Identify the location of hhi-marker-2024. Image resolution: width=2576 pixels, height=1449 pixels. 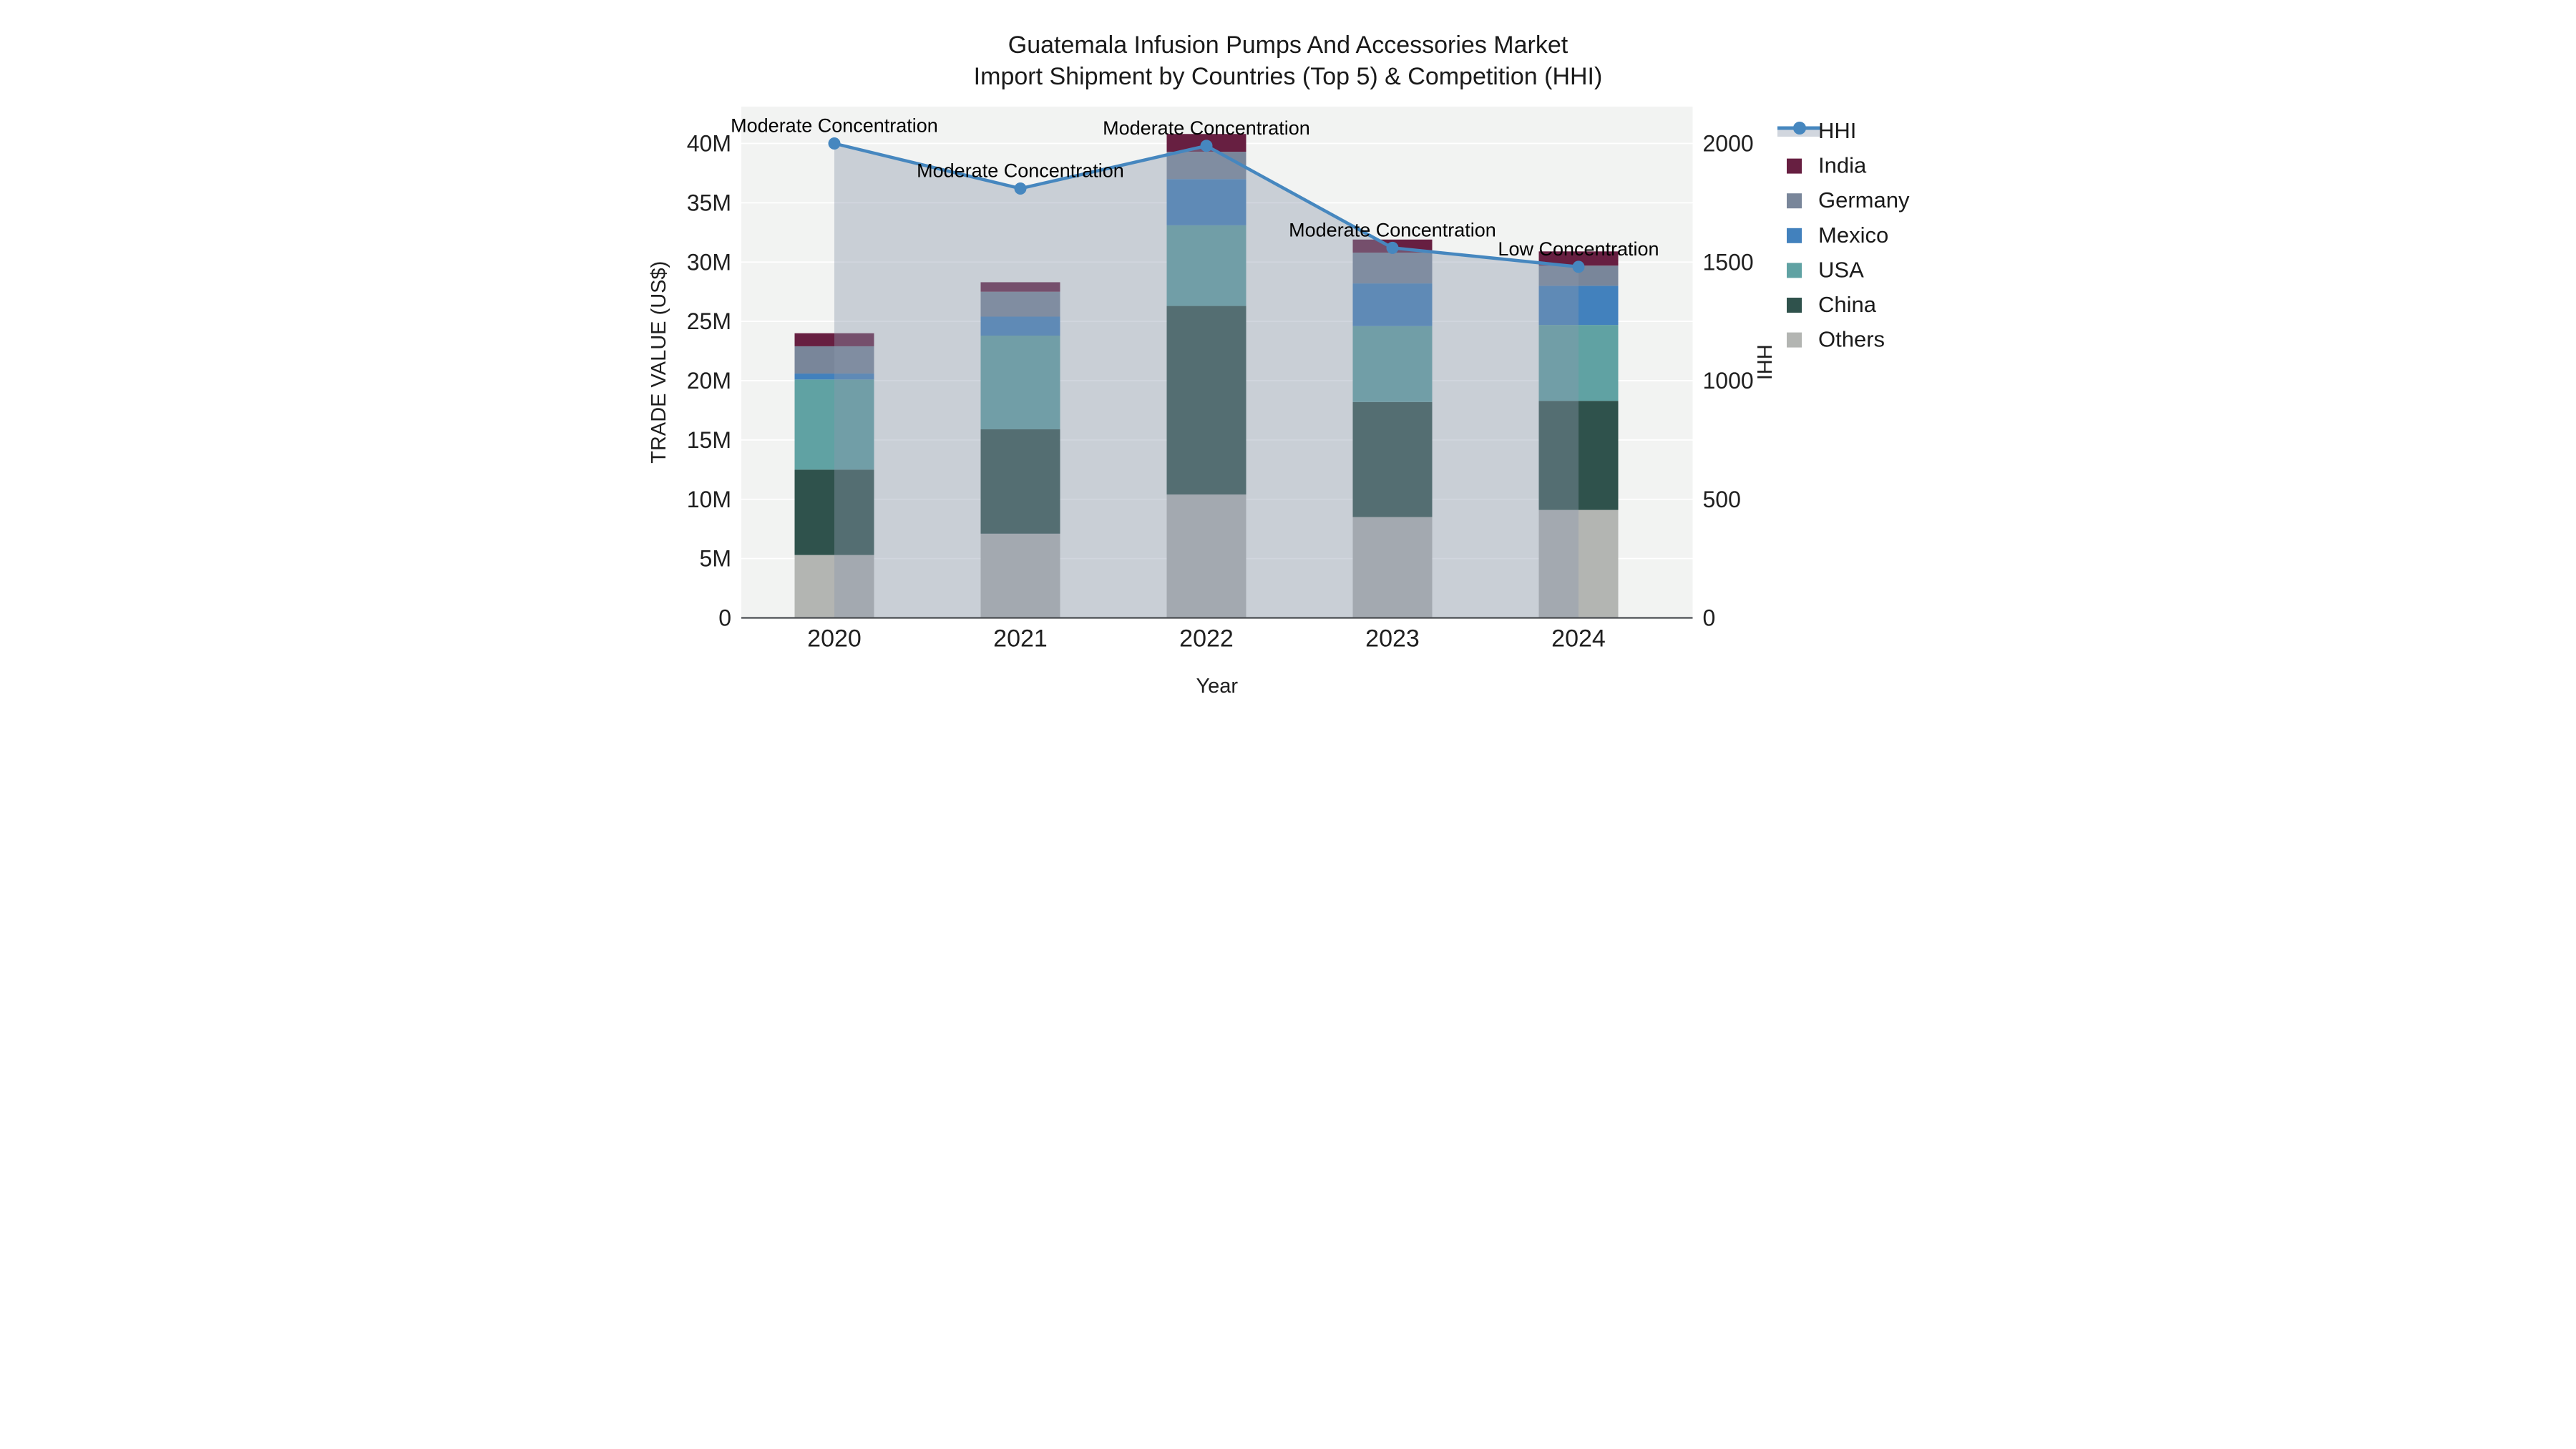
(1578, 266).